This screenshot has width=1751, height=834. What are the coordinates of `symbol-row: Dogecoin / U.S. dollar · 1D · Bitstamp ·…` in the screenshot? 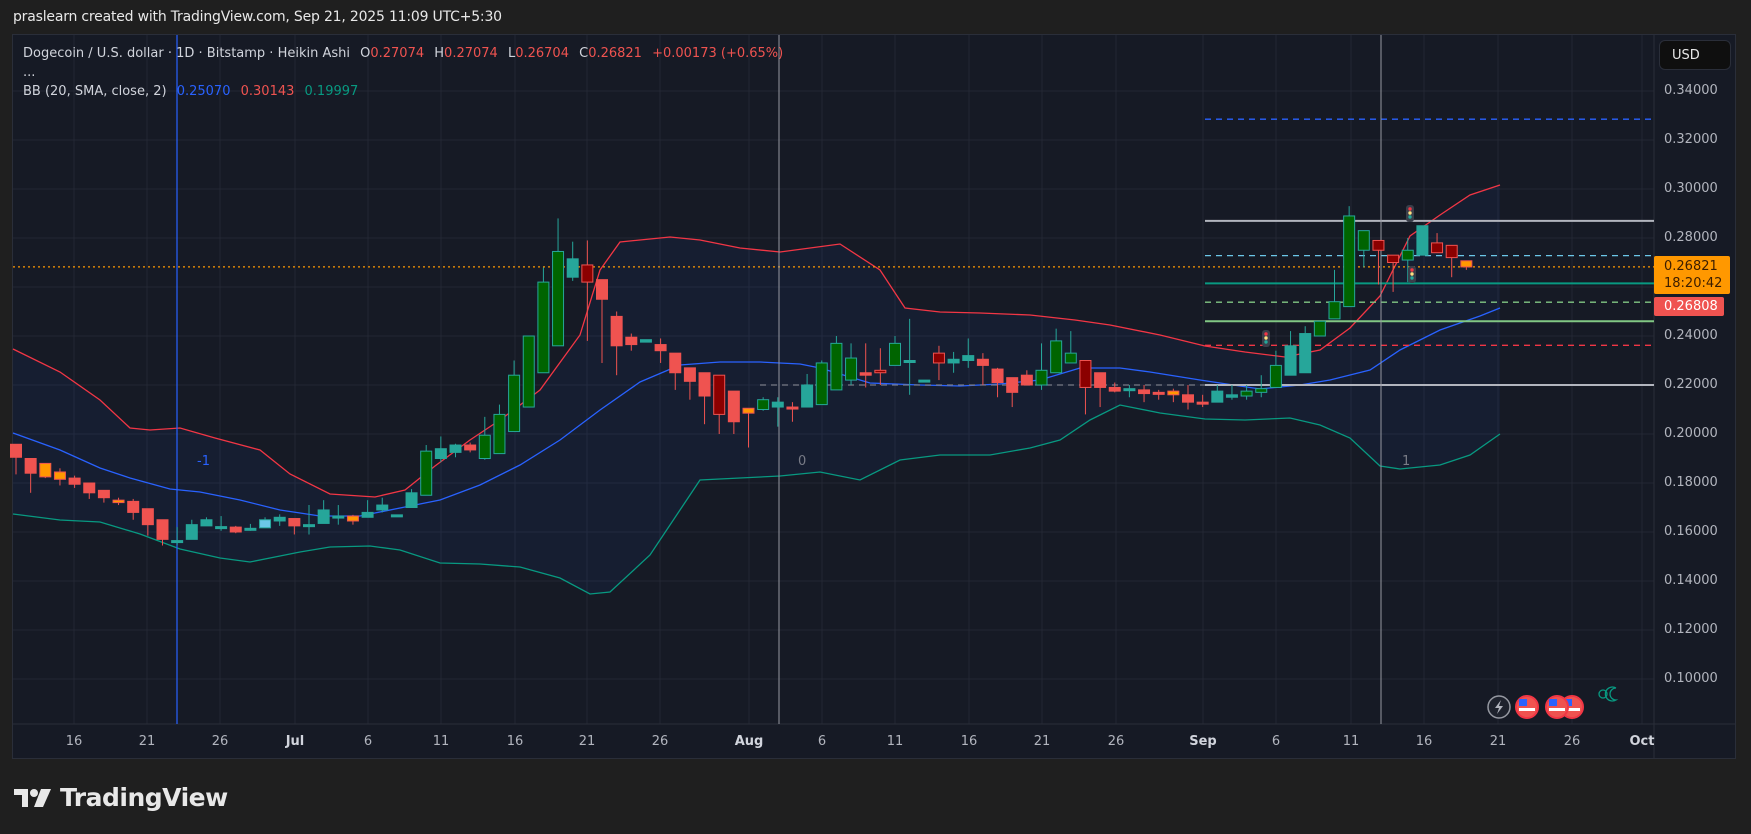 It's located at (403, 53).